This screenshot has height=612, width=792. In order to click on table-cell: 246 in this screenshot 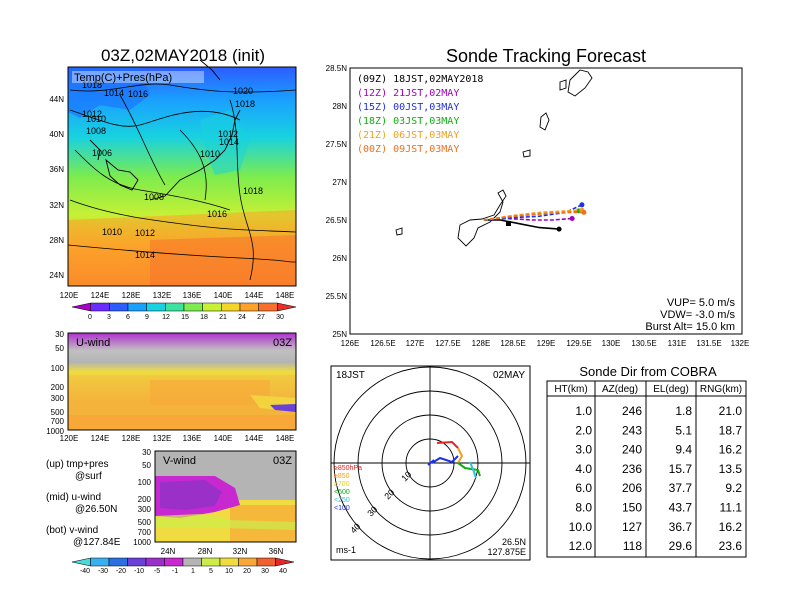, I will do `click(632, 411)`.